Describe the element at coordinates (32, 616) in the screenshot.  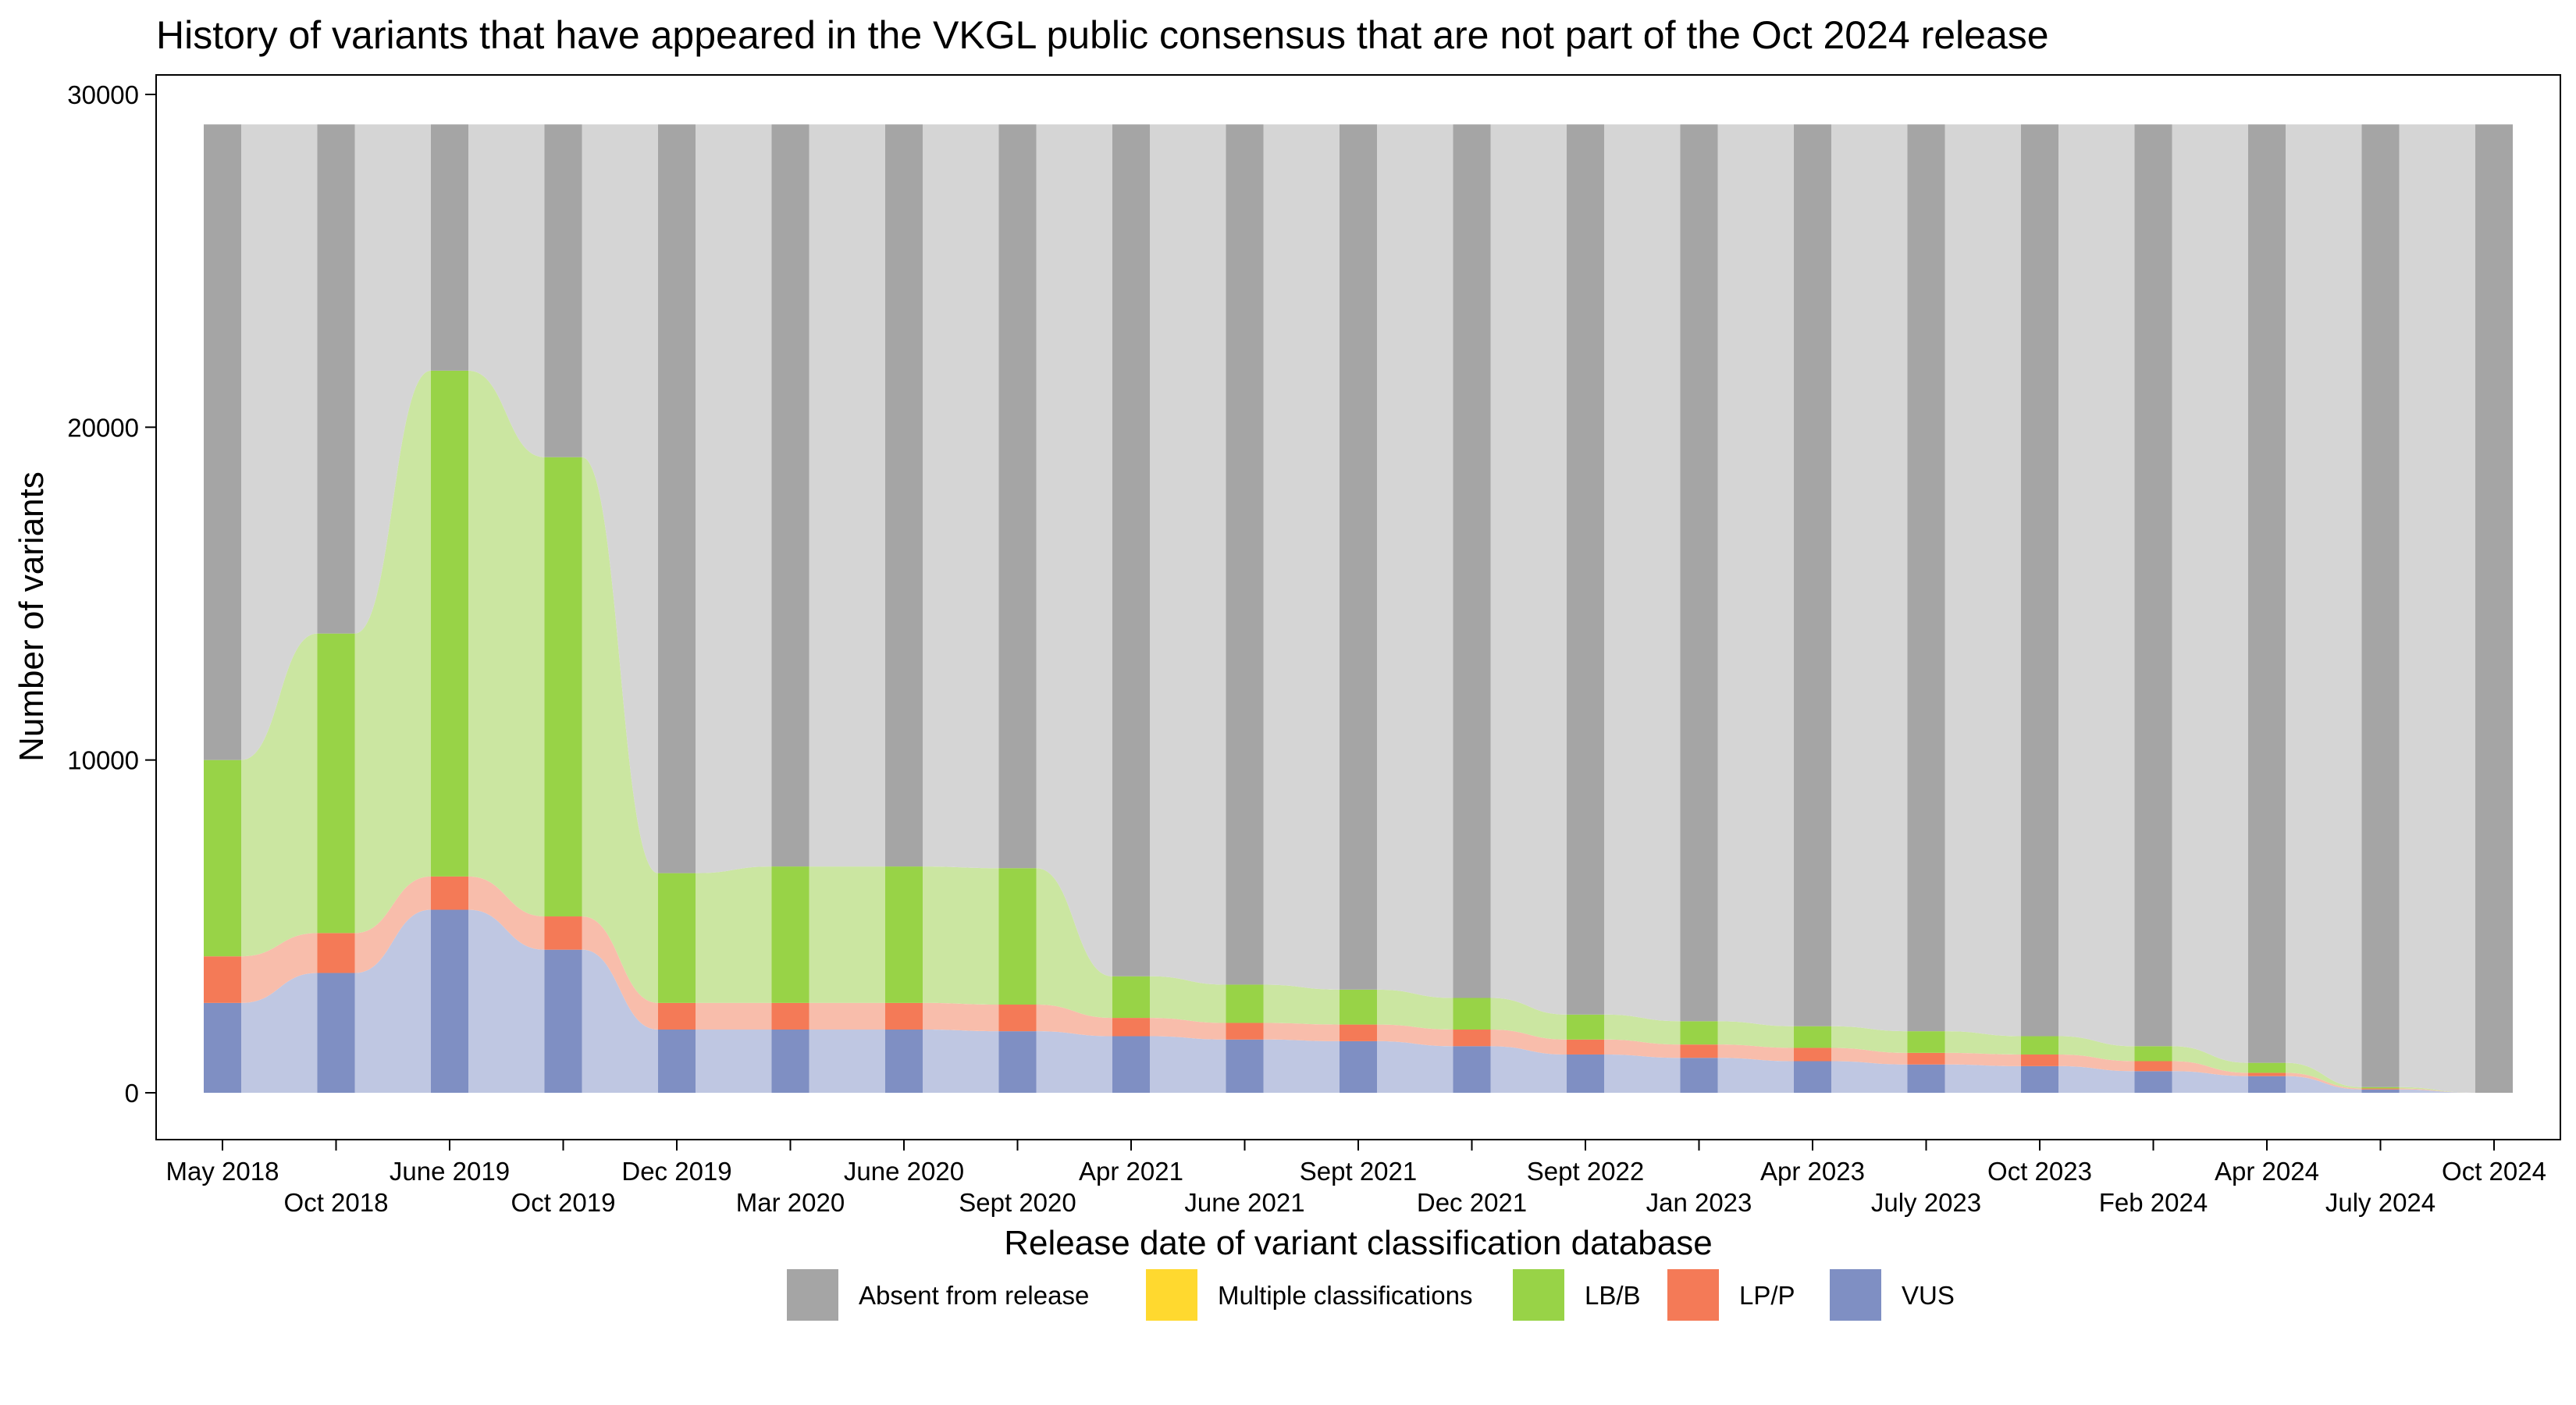
I see `y-axis-title: Number of variants` at that location.